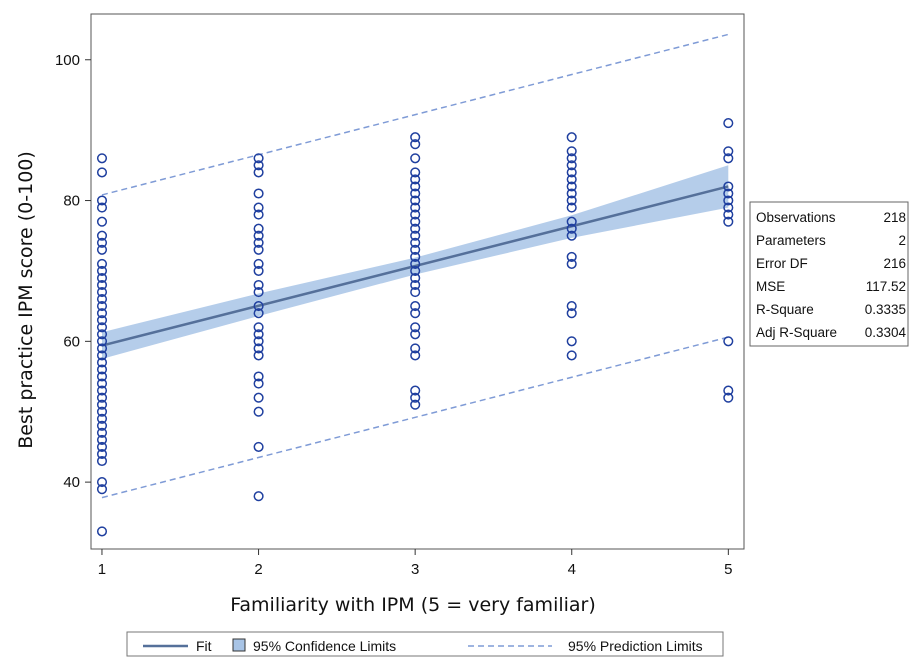 The height and width of the screenshot is (658, 910). Describe the element at coordinates (635, 646) in the screenshot. I see `legend-label-prediction: 95% Prediction Limits` at that location.